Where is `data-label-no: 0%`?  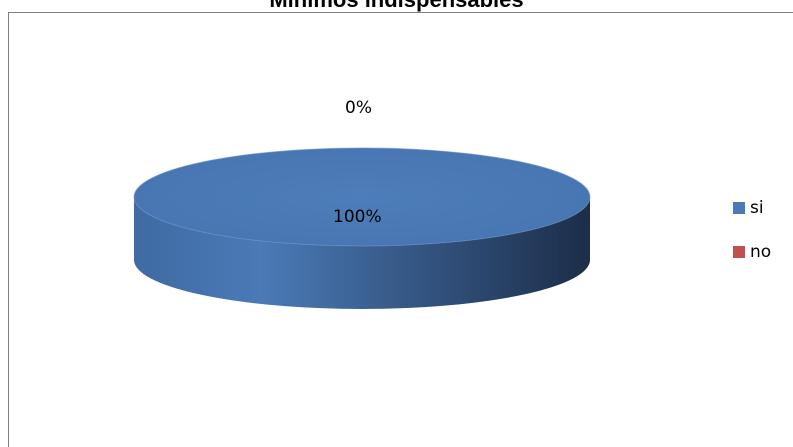
data-label-no: 0% is located at coordinates (358, 108).